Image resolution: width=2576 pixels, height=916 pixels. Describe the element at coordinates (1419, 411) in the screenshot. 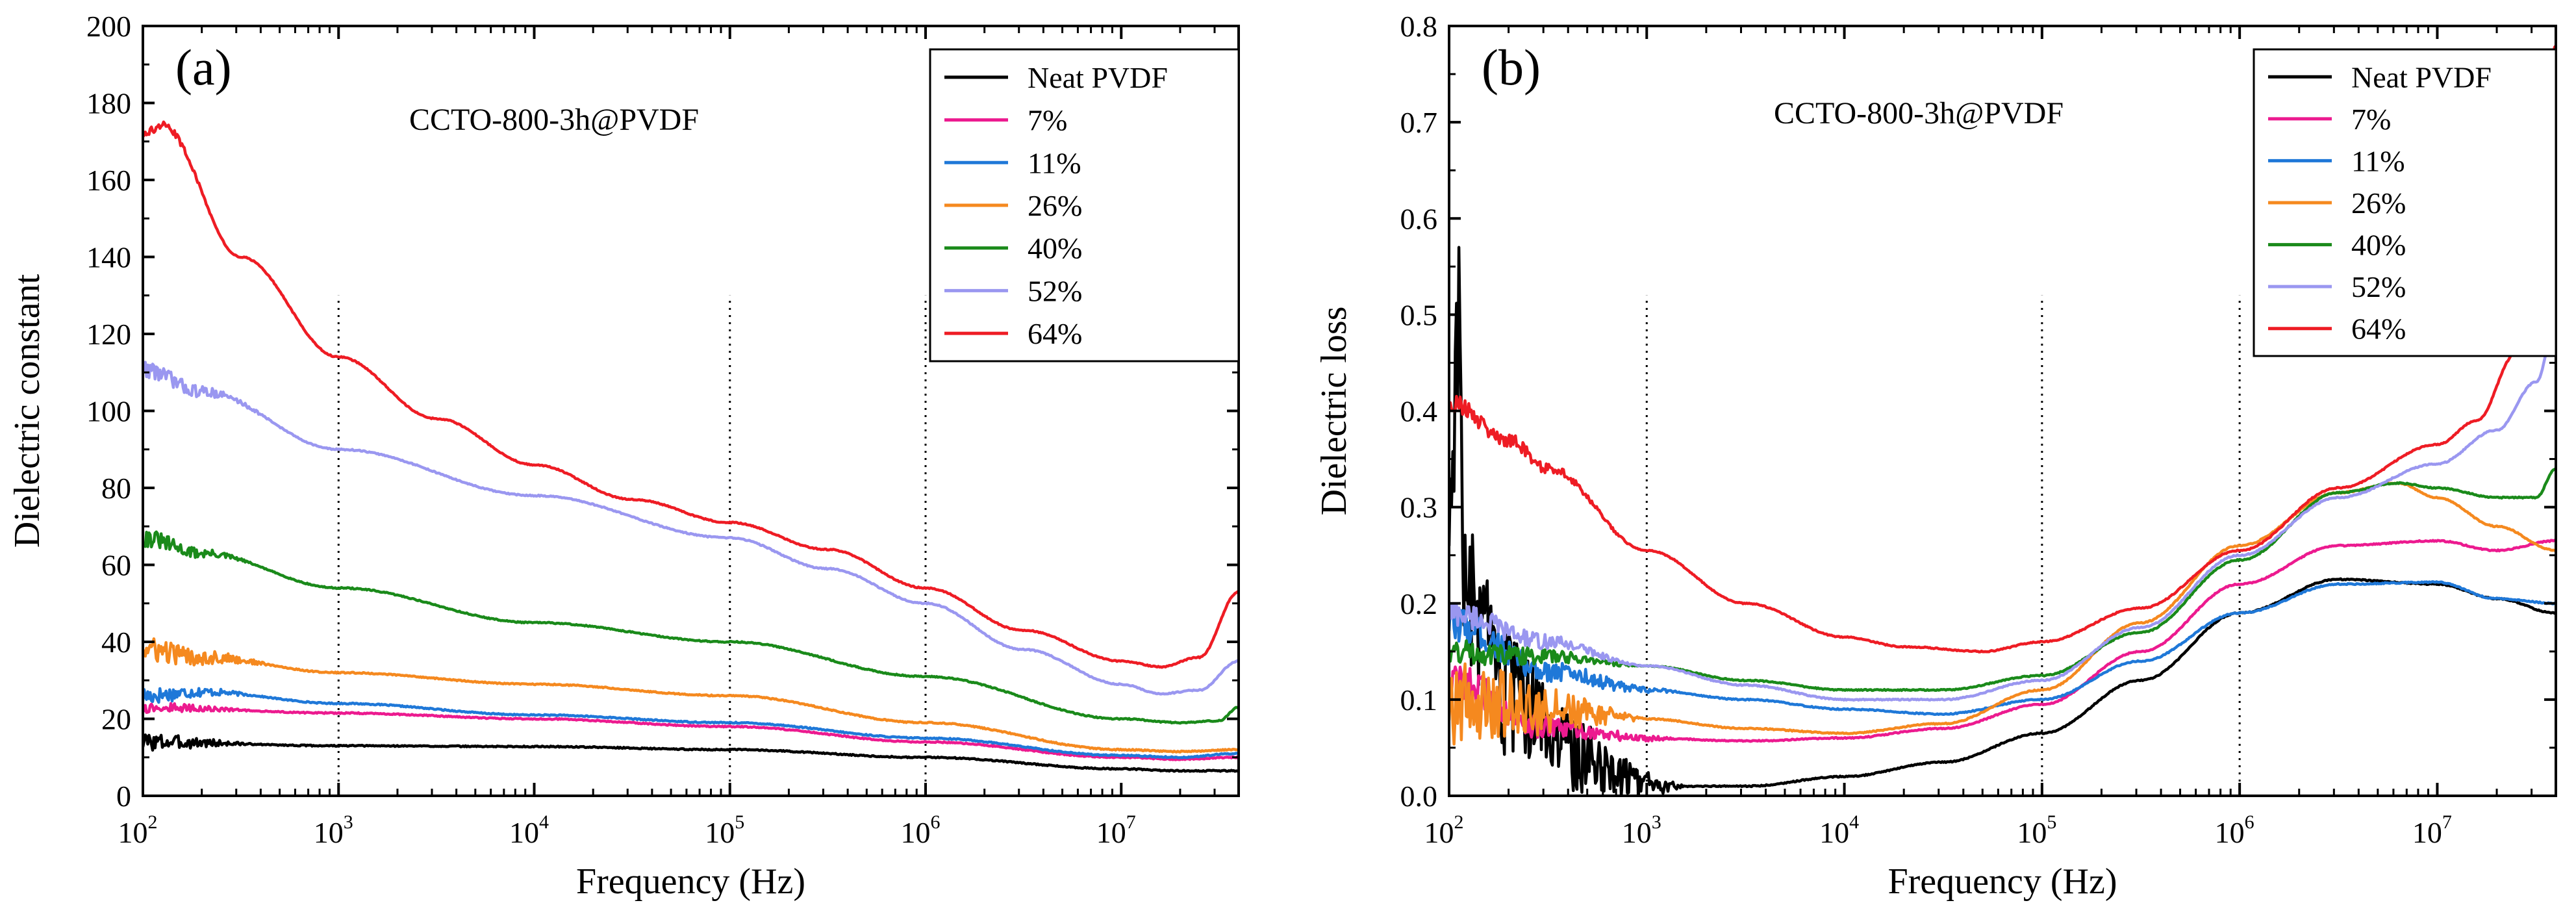

I see `y-tick-label: 0.4` at that location.